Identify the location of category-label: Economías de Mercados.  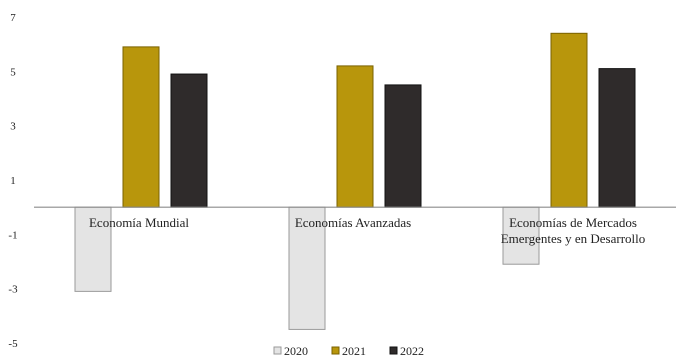
(573, 222).